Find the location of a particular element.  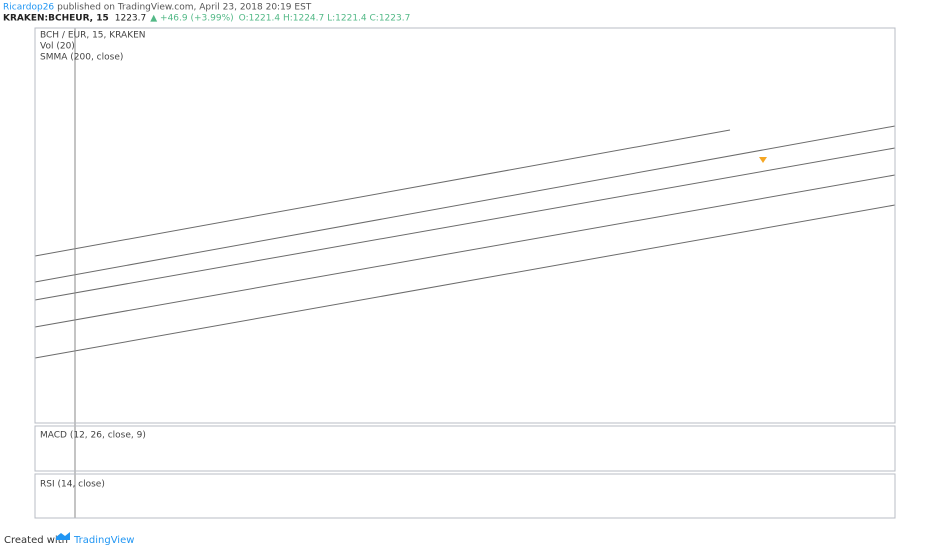

author: Ricardop26 is located at coordinates (28, 8).